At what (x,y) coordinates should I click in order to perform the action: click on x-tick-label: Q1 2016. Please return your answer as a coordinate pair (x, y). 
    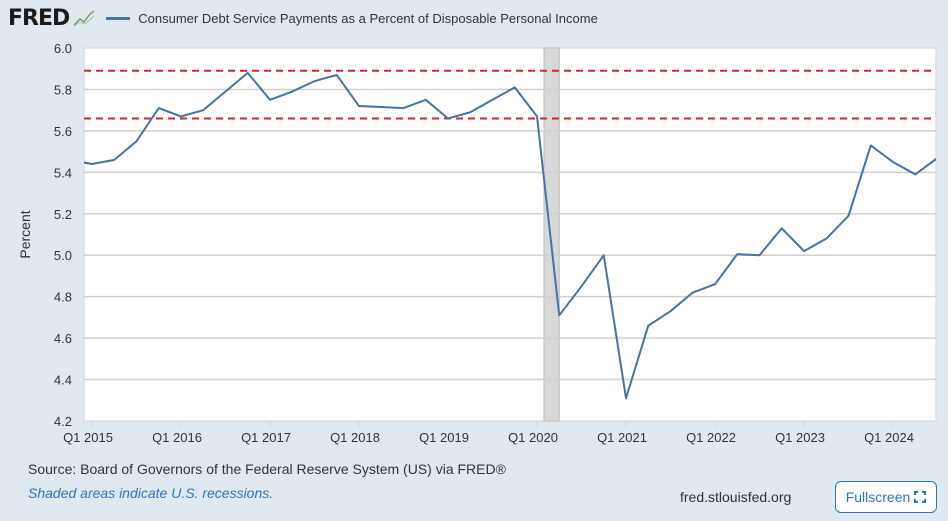
    Looking at the image, I should click on (177, 437).